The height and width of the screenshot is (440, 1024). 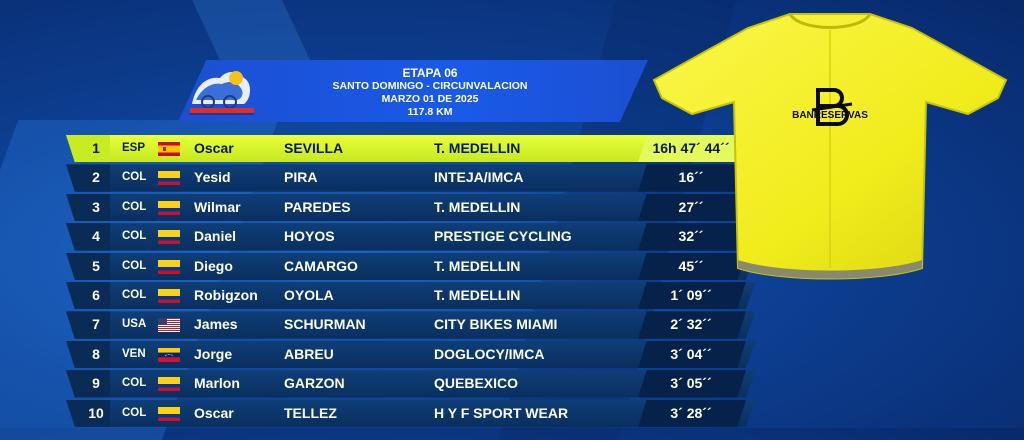 I want to click on position: 4, so click(x=96, y=236).